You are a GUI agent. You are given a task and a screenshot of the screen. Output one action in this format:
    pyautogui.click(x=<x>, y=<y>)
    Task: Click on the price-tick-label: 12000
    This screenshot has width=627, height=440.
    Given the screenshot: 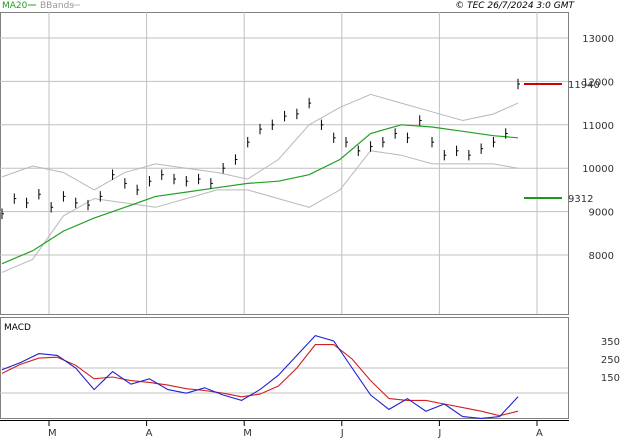 What is the action you would take?
    pyautogui.click(x=598, y=82)
    